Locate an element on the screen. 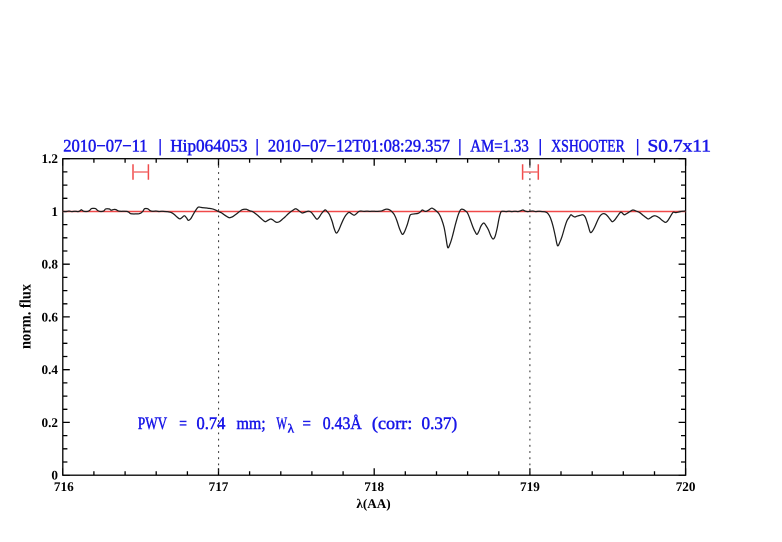 The image size is (782, 542). svg-text: 0.37) is located at coordinates (440, 423).